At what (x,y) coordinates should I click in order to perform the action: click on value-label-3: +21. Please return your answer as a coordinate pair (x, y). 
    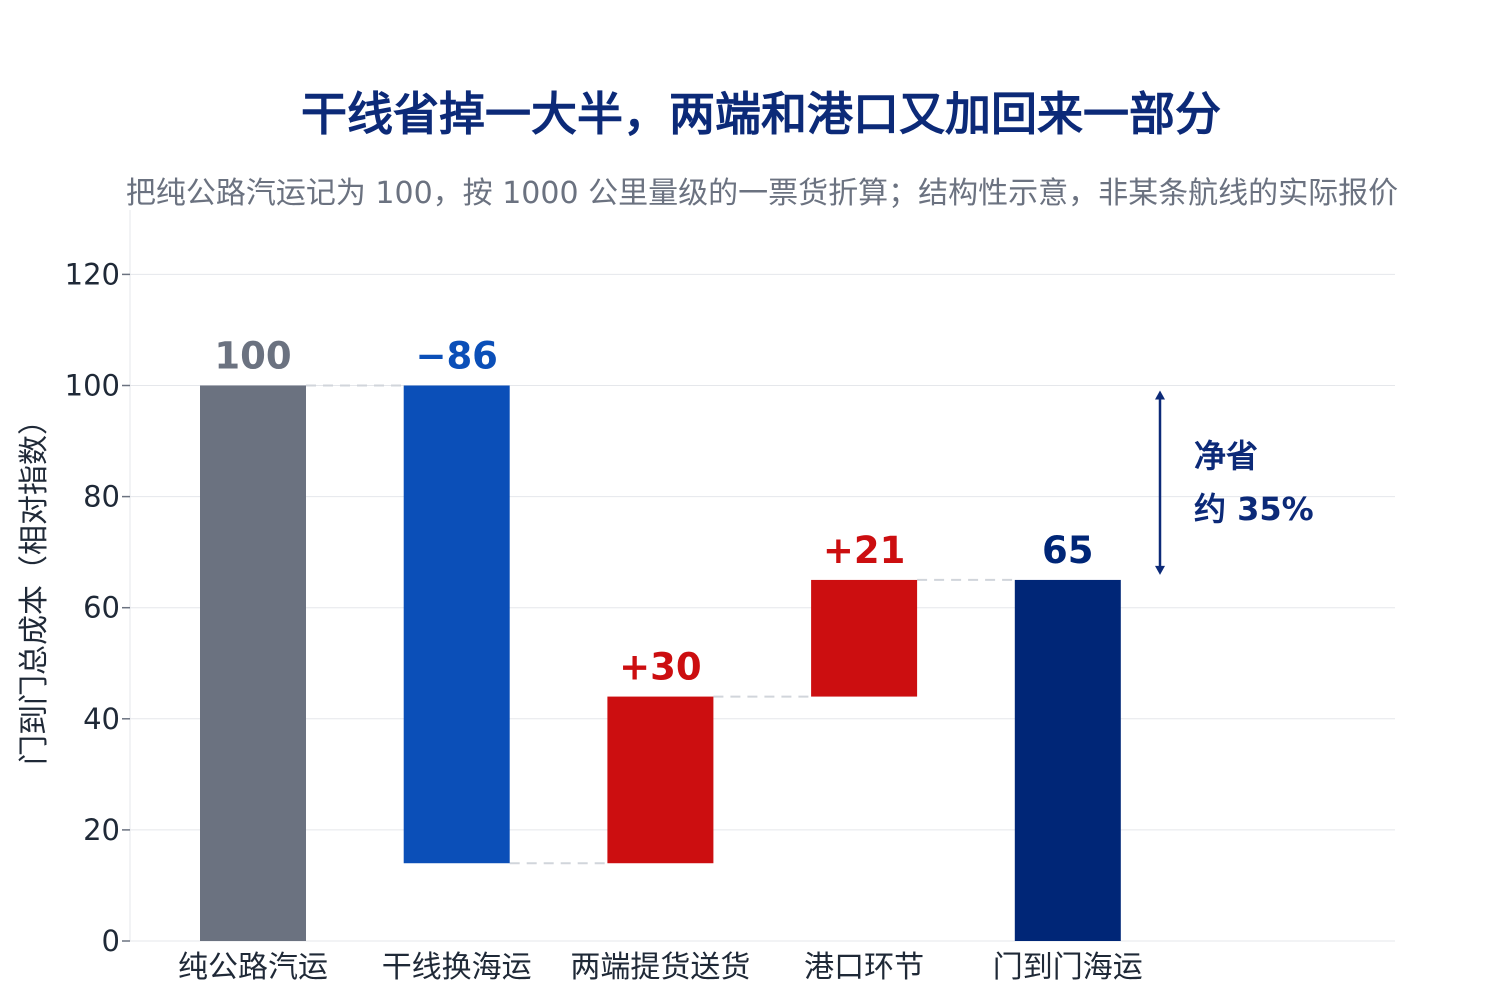
    Looking at the image, I should click on (864, 550).